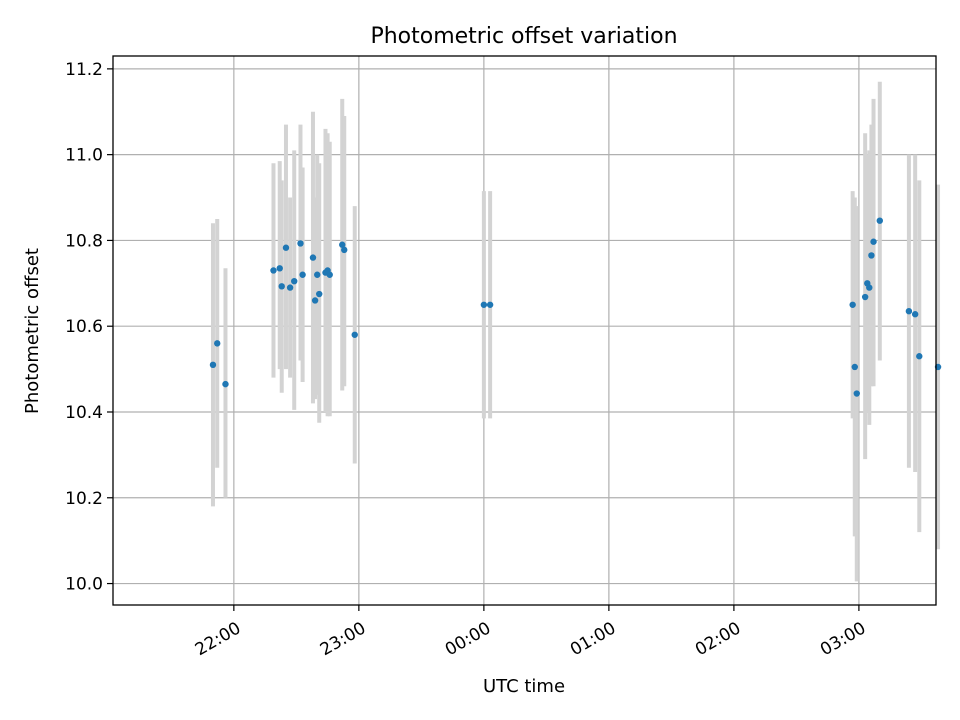 The width and height of the screenshot is (960, 720). Describe the element at coordinates (530, 632) in the screenshot. I see `x-axis-ticks: 22:00 23:00 00:00 01:00 02:00 03:00` at that location.